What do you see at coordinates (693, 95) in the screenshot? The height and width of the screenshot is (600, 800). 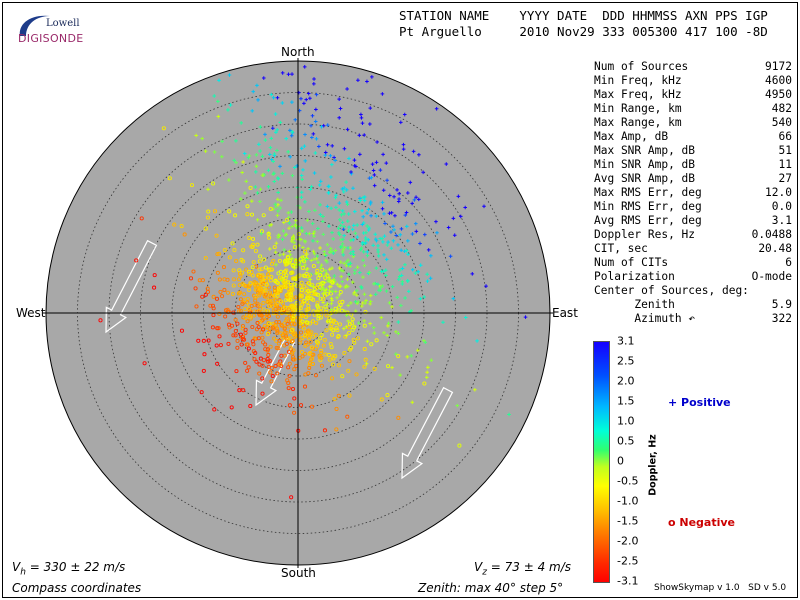 I see `stat-row: Max Freq, kHz 4950` at bounding box center [693, 95].